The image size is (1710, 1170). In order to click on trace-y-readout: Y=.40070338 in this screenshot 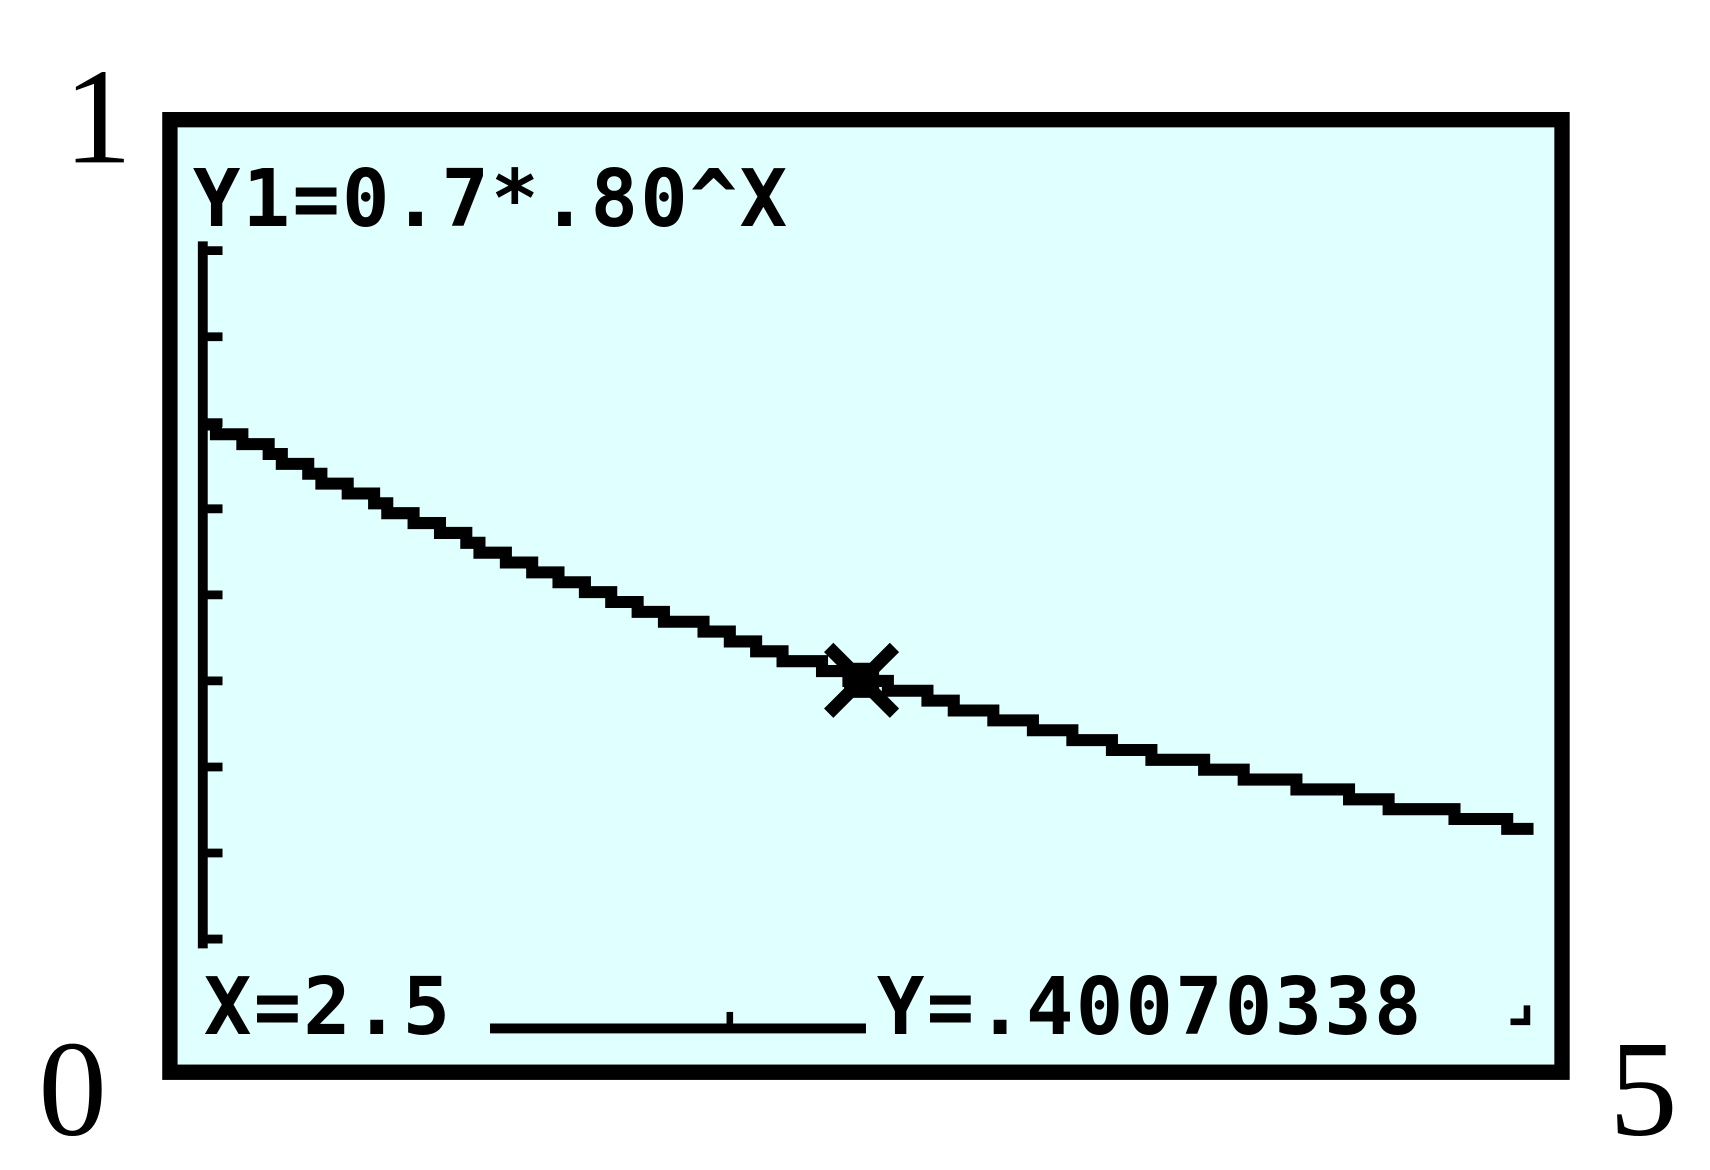, I will do `click(1150, 1007)`.